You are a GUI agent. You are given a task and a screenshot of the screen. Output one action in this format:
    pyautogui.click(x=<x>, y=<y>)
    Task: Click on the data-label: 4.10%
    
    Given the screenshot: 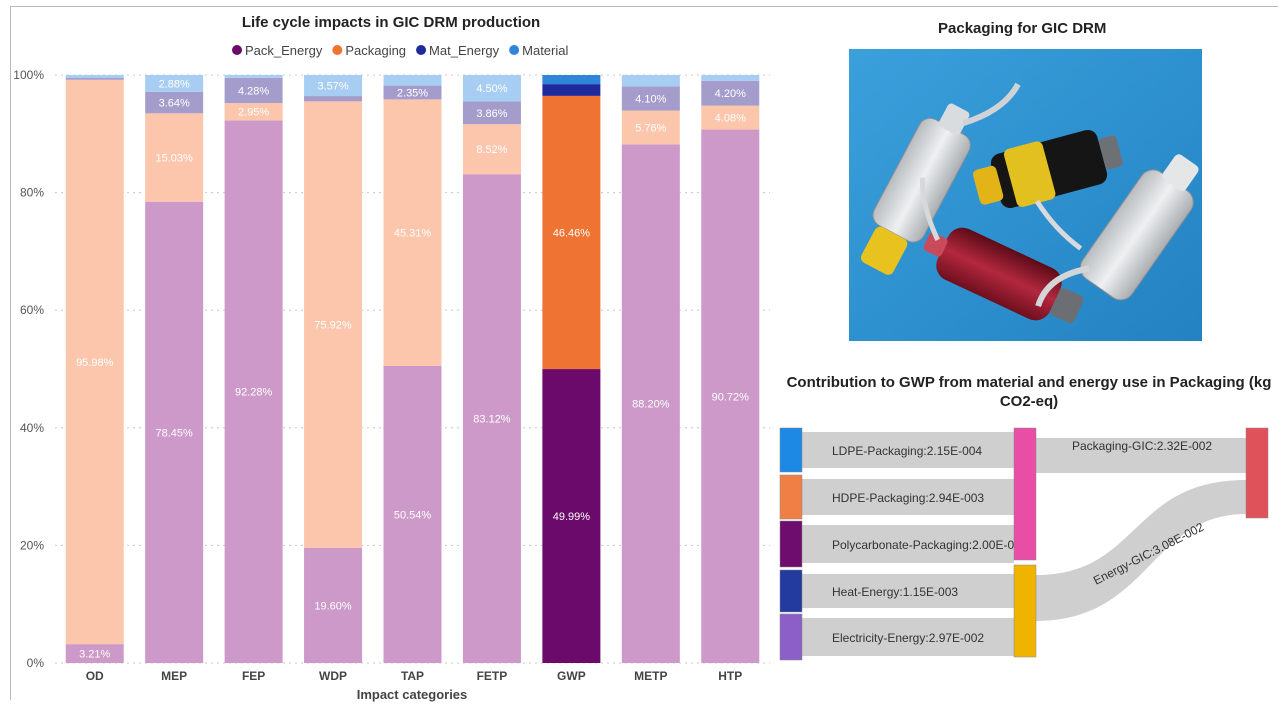 What is the action you would take?
    pyautogui.click(x=650, y=99)
    